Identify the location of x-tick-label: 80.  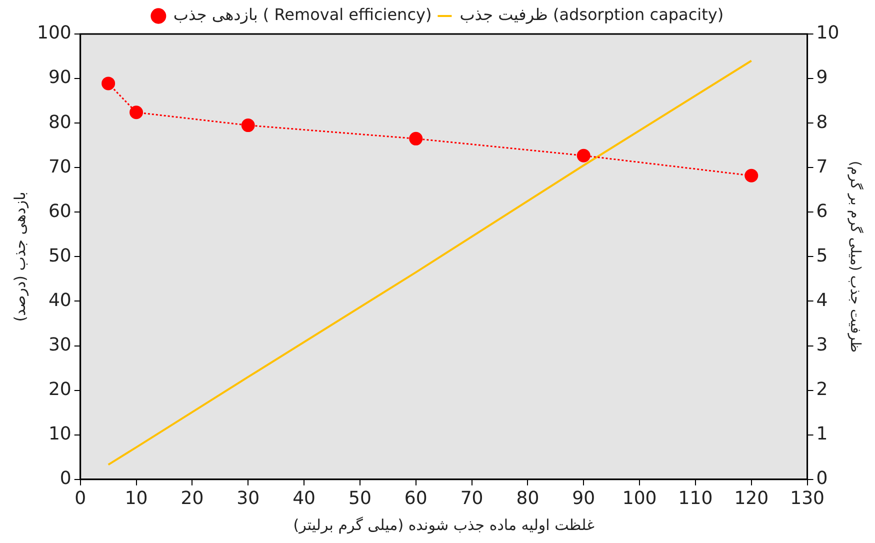
(528, 498).